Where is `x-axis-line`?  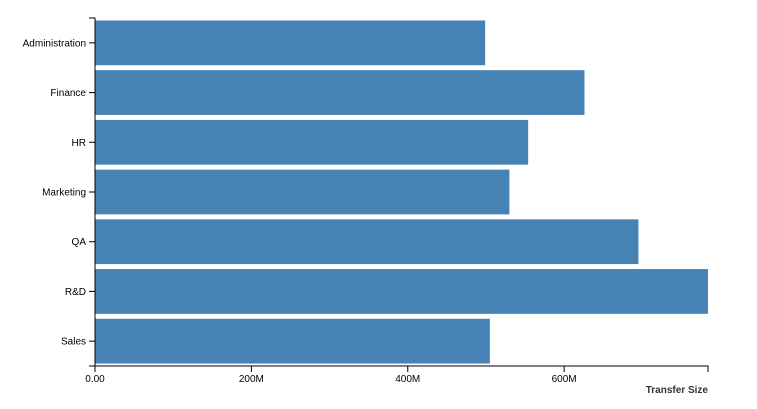 x-axis-line is located at coordinates (401, 368).